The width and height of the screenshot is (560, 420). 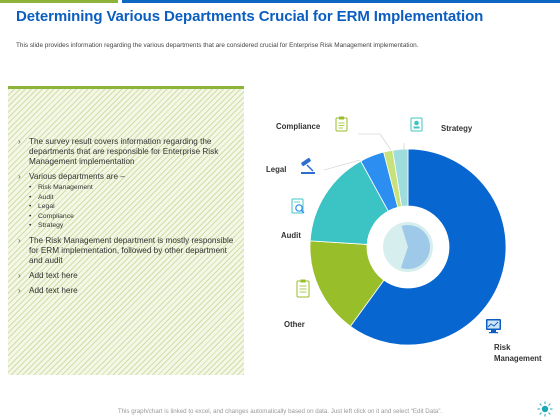 What do you see at coordinates (291, 235) in the screenshot?
I see `label-audit: Audit` at bounding box center [291, 235].